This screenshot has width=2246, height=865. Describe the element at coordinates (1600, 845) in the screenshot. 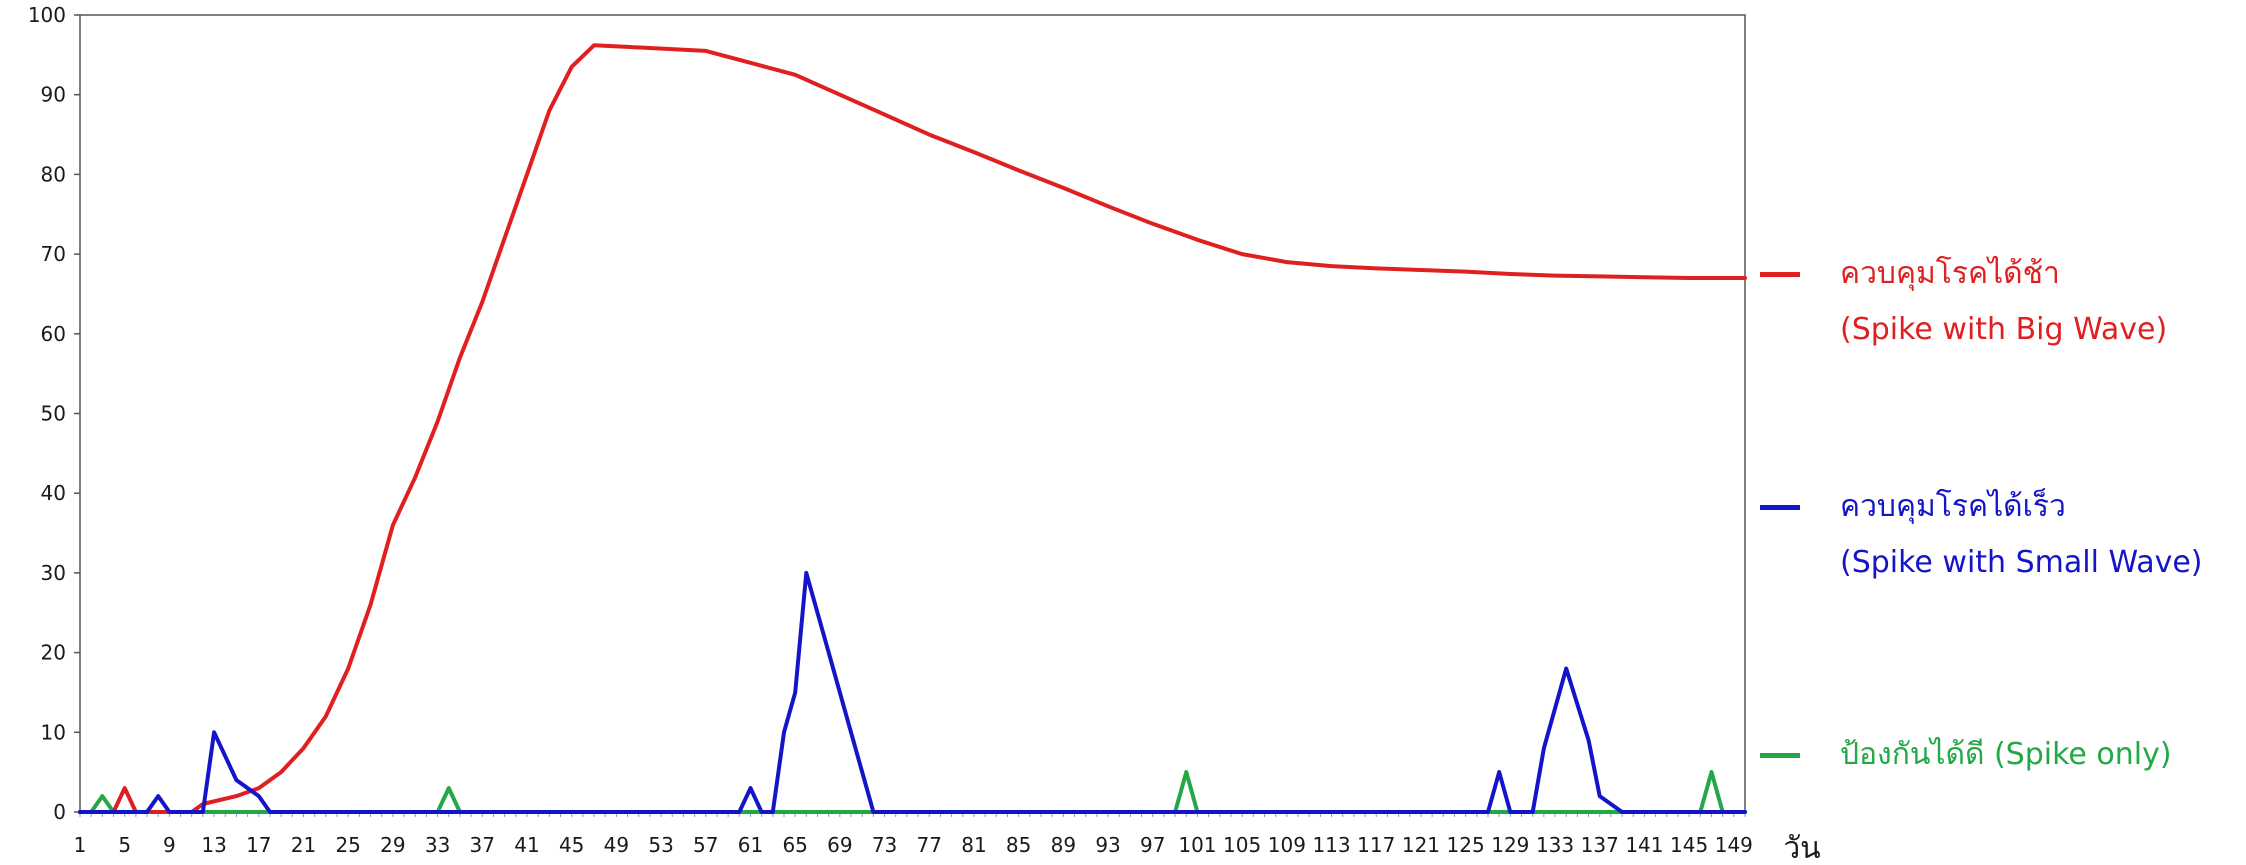

I see `x-tick-label: 137` at that location.